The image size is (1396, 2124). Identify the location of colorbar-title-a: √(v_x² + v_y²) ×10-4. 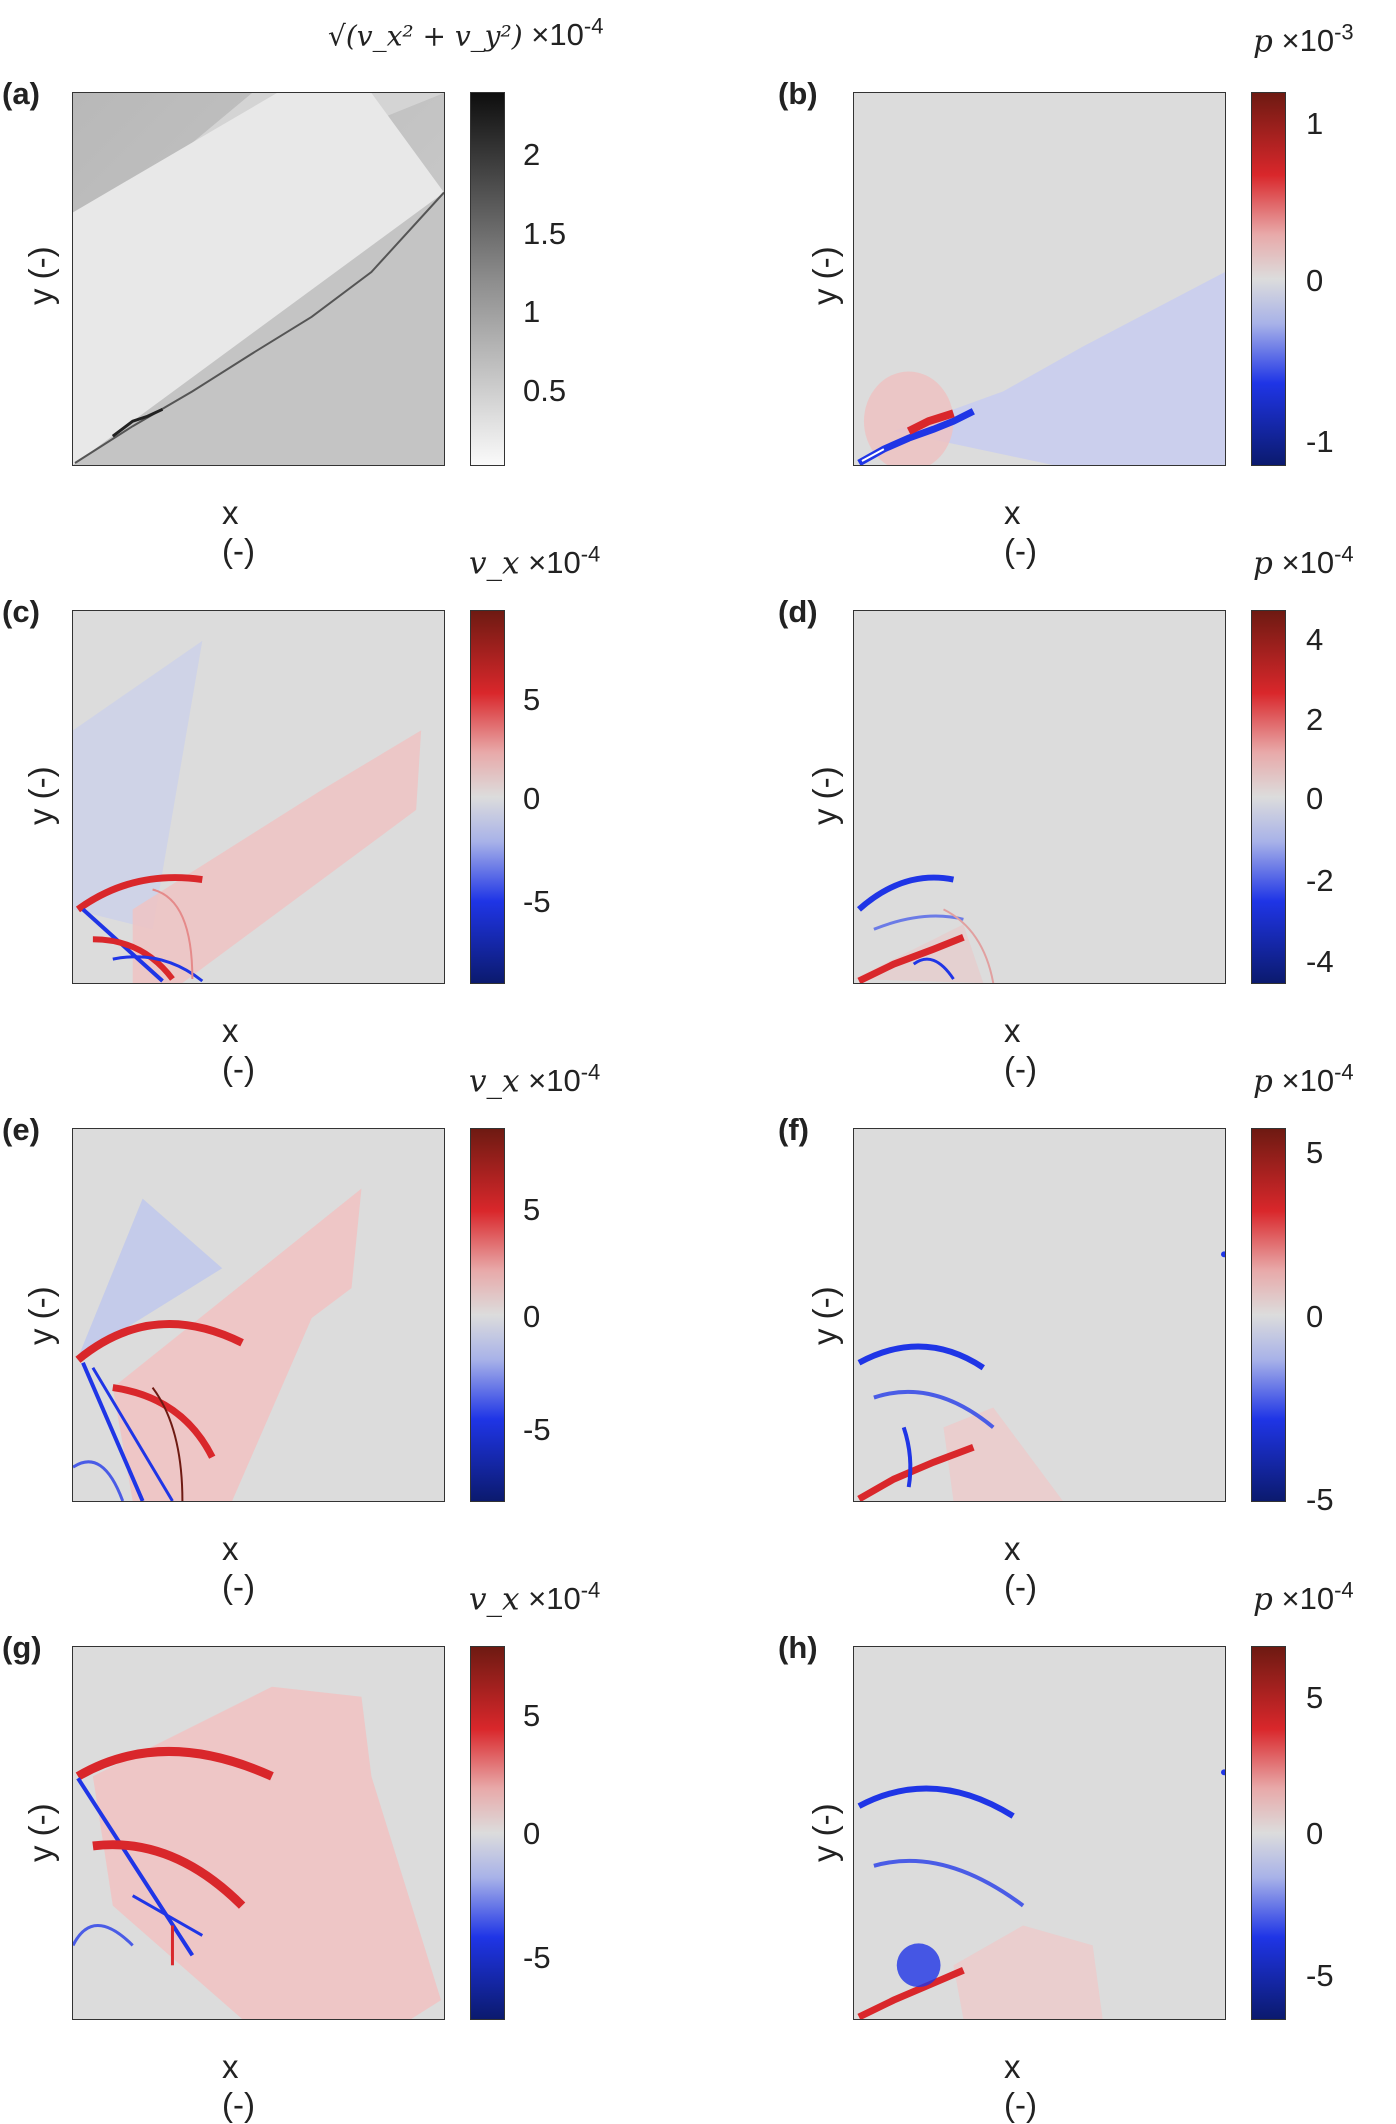
(465, 33).